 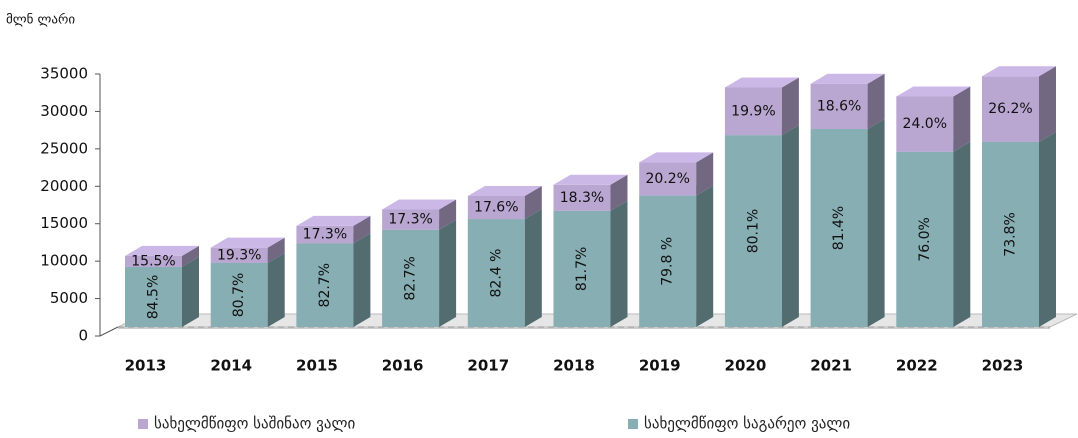 I want to click on unit-label: მლნ ლარი, so click(x=40, y=20).